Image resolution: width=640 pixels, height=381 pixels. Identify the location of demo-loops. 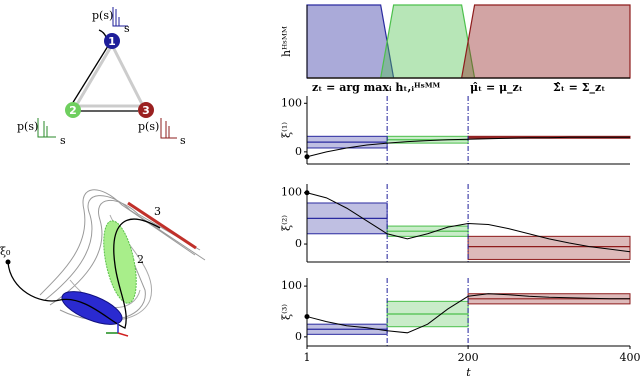
(122, 255).